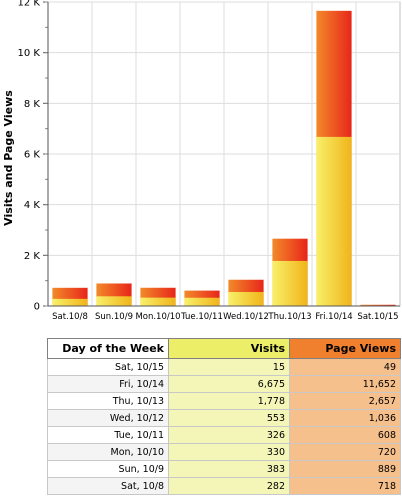 The height and width of the screenshot is (500, 402). What do you see at coordinates (37, 307) in the screenshot?
I see `y-tick-label: 0` at bounding box center [37, 307].